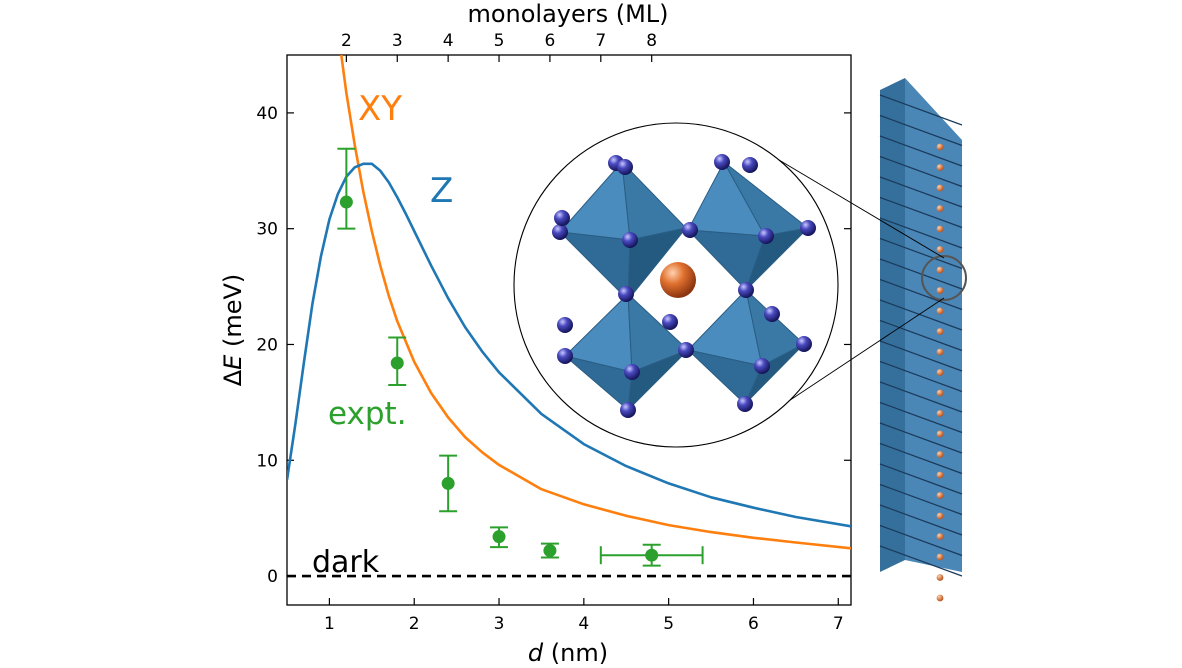 This screenshot has height=668, width=1182. I want to click on x-axis-label: d (nm), so click(568, 651).